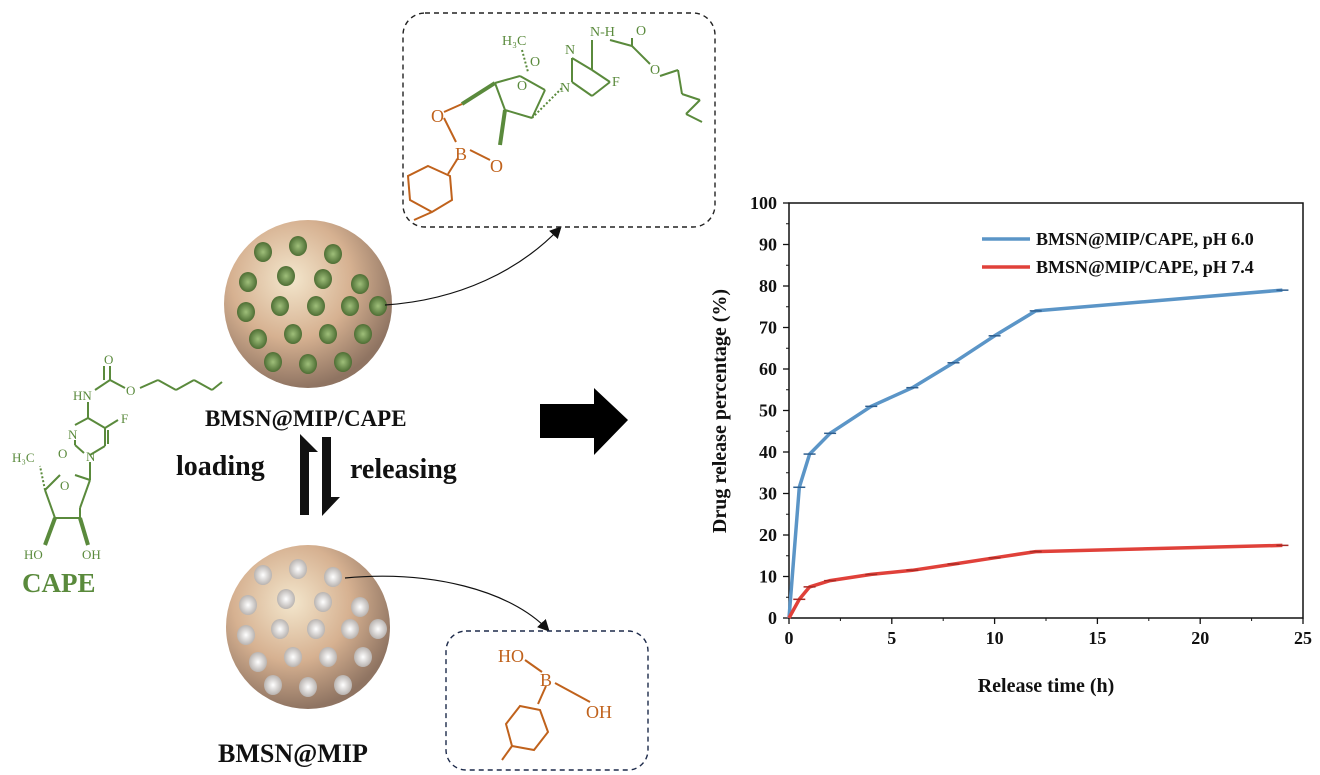 The image size is (1320, 775). Describe the element at coordinates (448, 162) in the screenshot. I see `loaded-inset-boronate` at that location.